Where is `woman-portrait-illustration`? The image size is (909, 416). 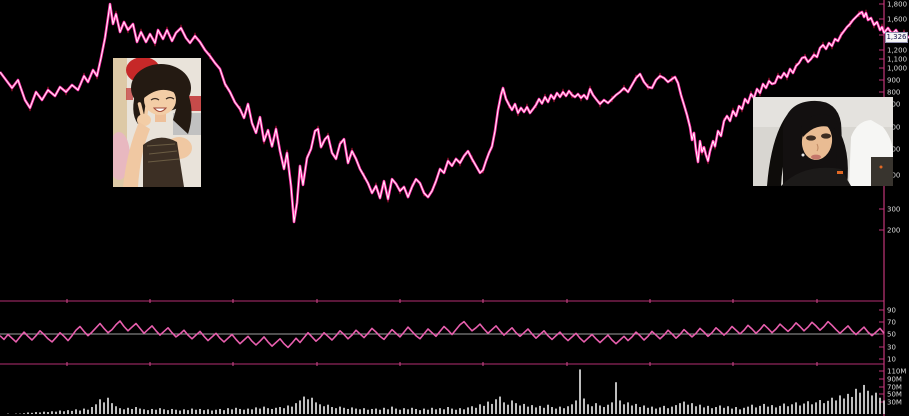 woman-portrait-illustration is located at coordinates (823, 141).